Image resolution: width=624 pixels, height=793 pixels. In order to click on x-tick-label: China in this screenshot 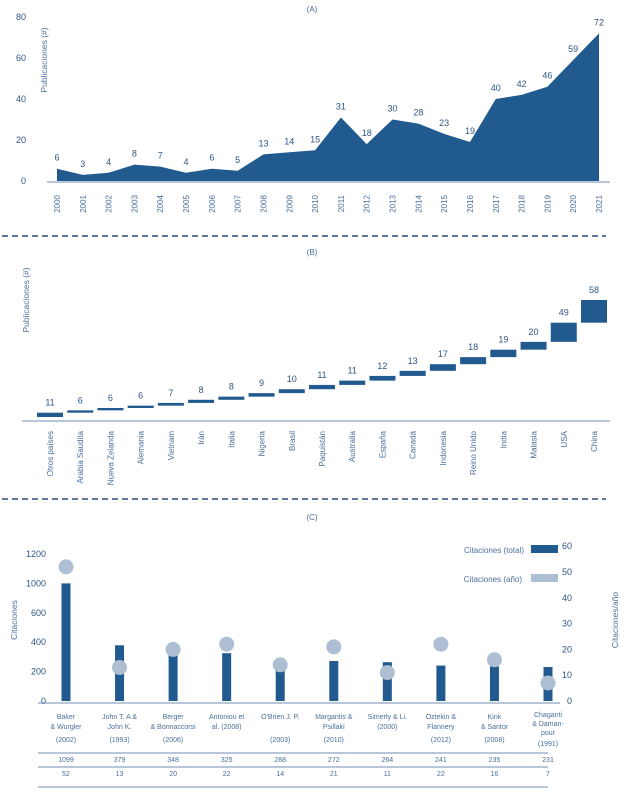, I will do `click(594, 440)`.